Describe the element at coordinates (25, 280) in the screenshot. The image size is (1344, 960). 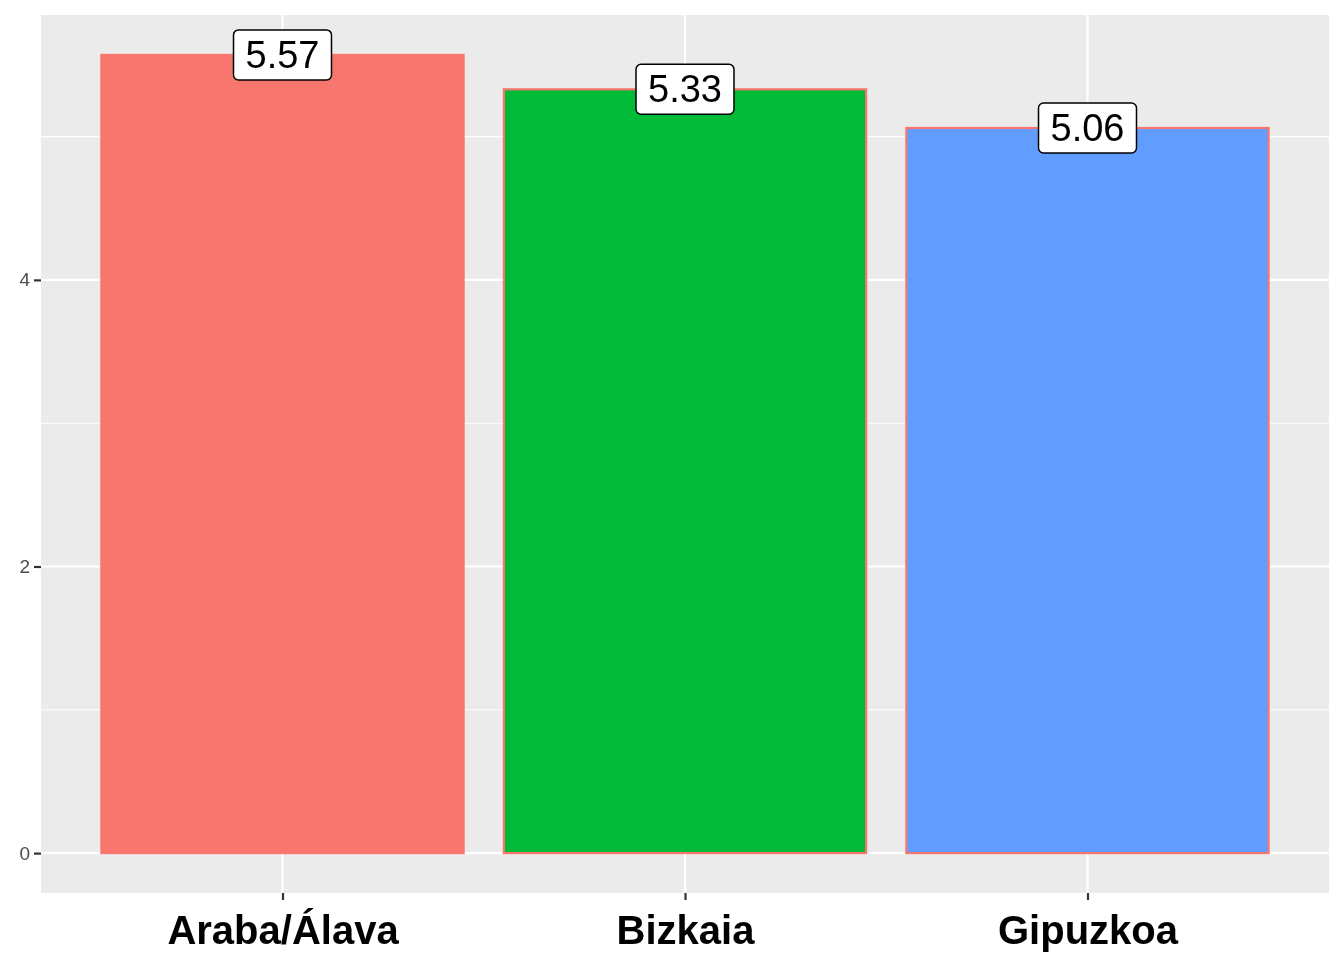
I see `y-tick-label: 4` at that location.